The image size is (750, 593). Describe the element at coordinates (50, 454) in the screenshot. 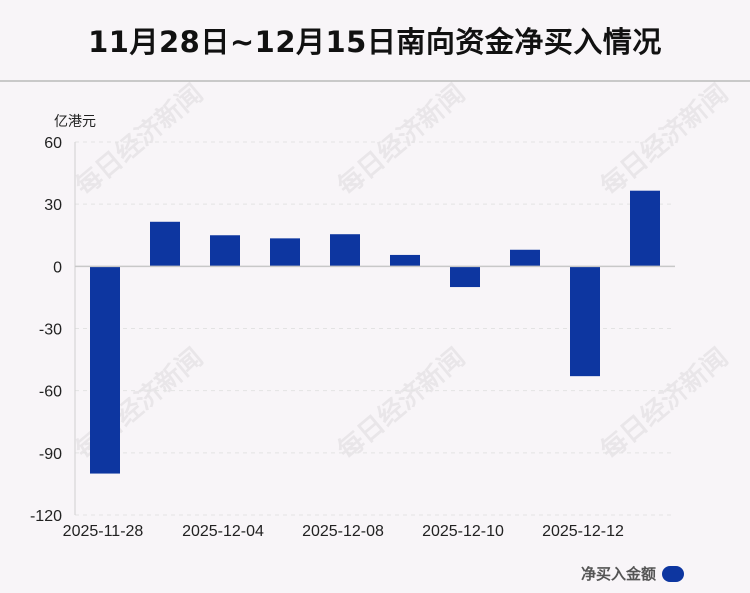

I see `y-tick-label: -90` at that location.